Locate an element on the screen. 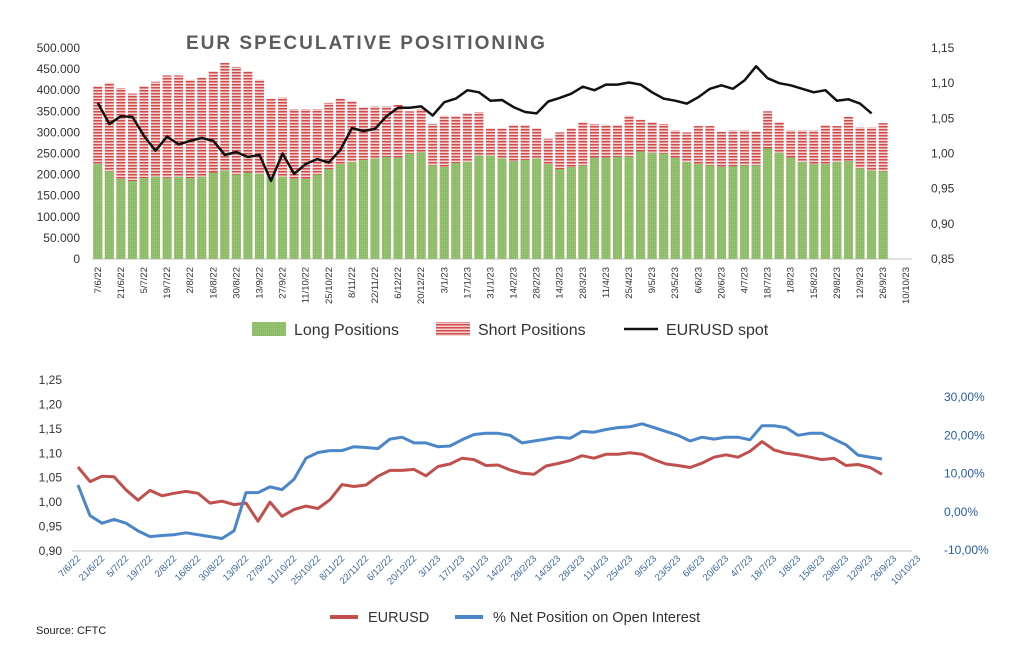  y-right-tick-label: 1,15 is located at coordinates (943, 48).